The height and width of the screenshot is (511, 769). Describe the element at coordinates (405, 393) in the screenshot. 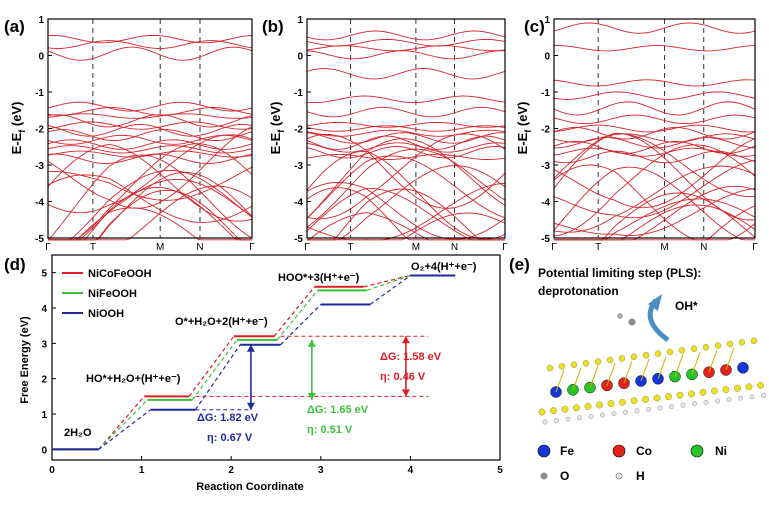

I see `dg-arrow-nicofe-head-bottom` at that location.